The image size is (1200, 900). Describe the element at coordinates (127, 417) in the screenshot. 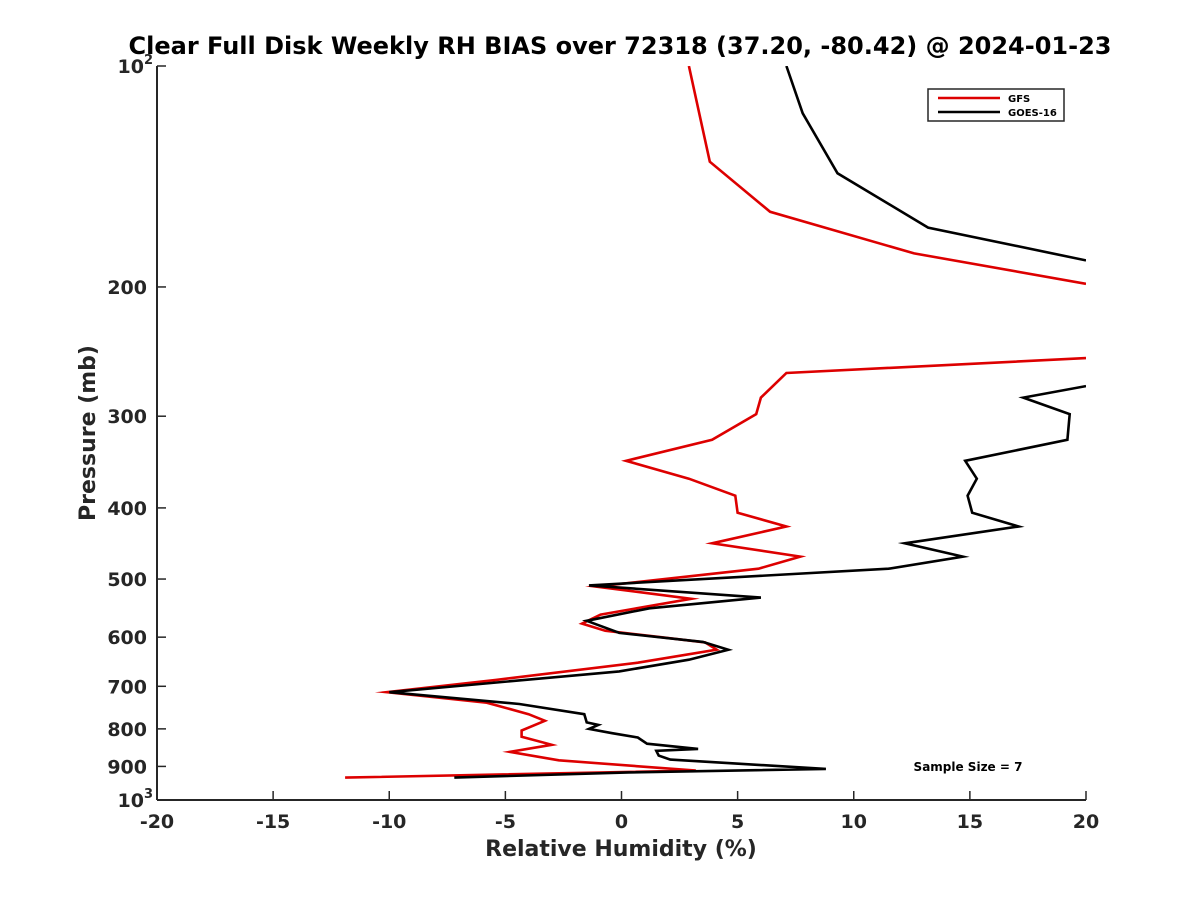

I see `y-tick-label: 300` at that location.